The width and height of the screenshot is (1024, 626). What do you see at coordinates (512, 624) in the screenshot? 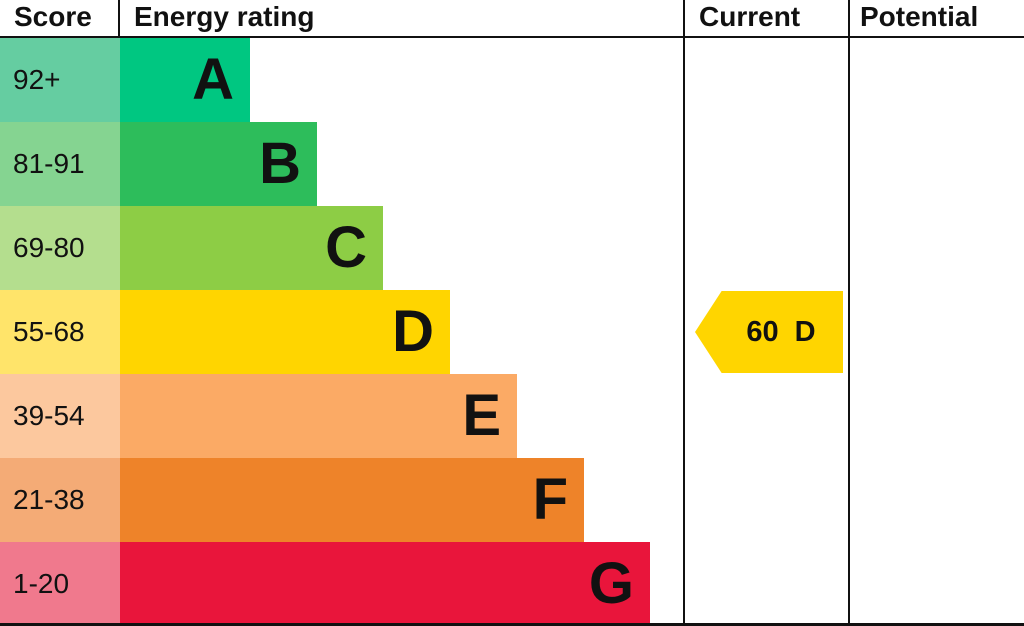
I see `chart-bottom-border` at bounding box center [512, 624].